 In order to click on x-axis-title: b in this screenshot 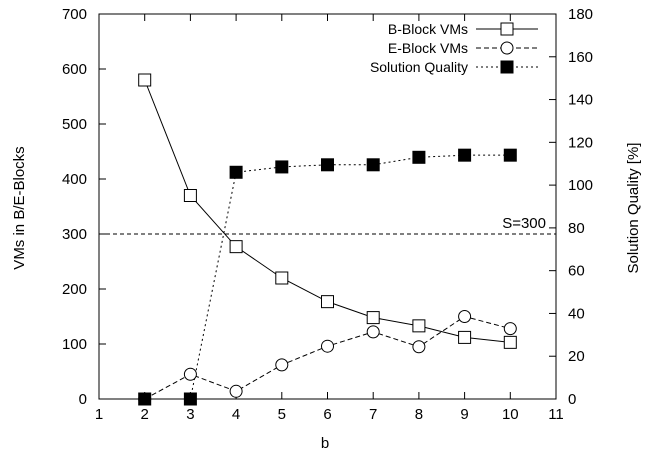, I will do `click(325, 443)`.